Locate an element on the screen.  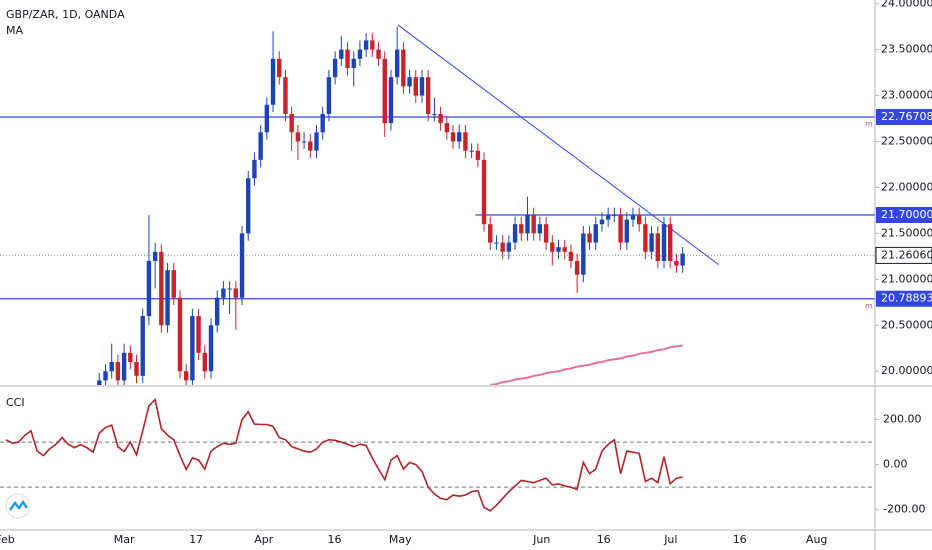
y-tick-label: 24.00000 is located at coordinates (906, 5).